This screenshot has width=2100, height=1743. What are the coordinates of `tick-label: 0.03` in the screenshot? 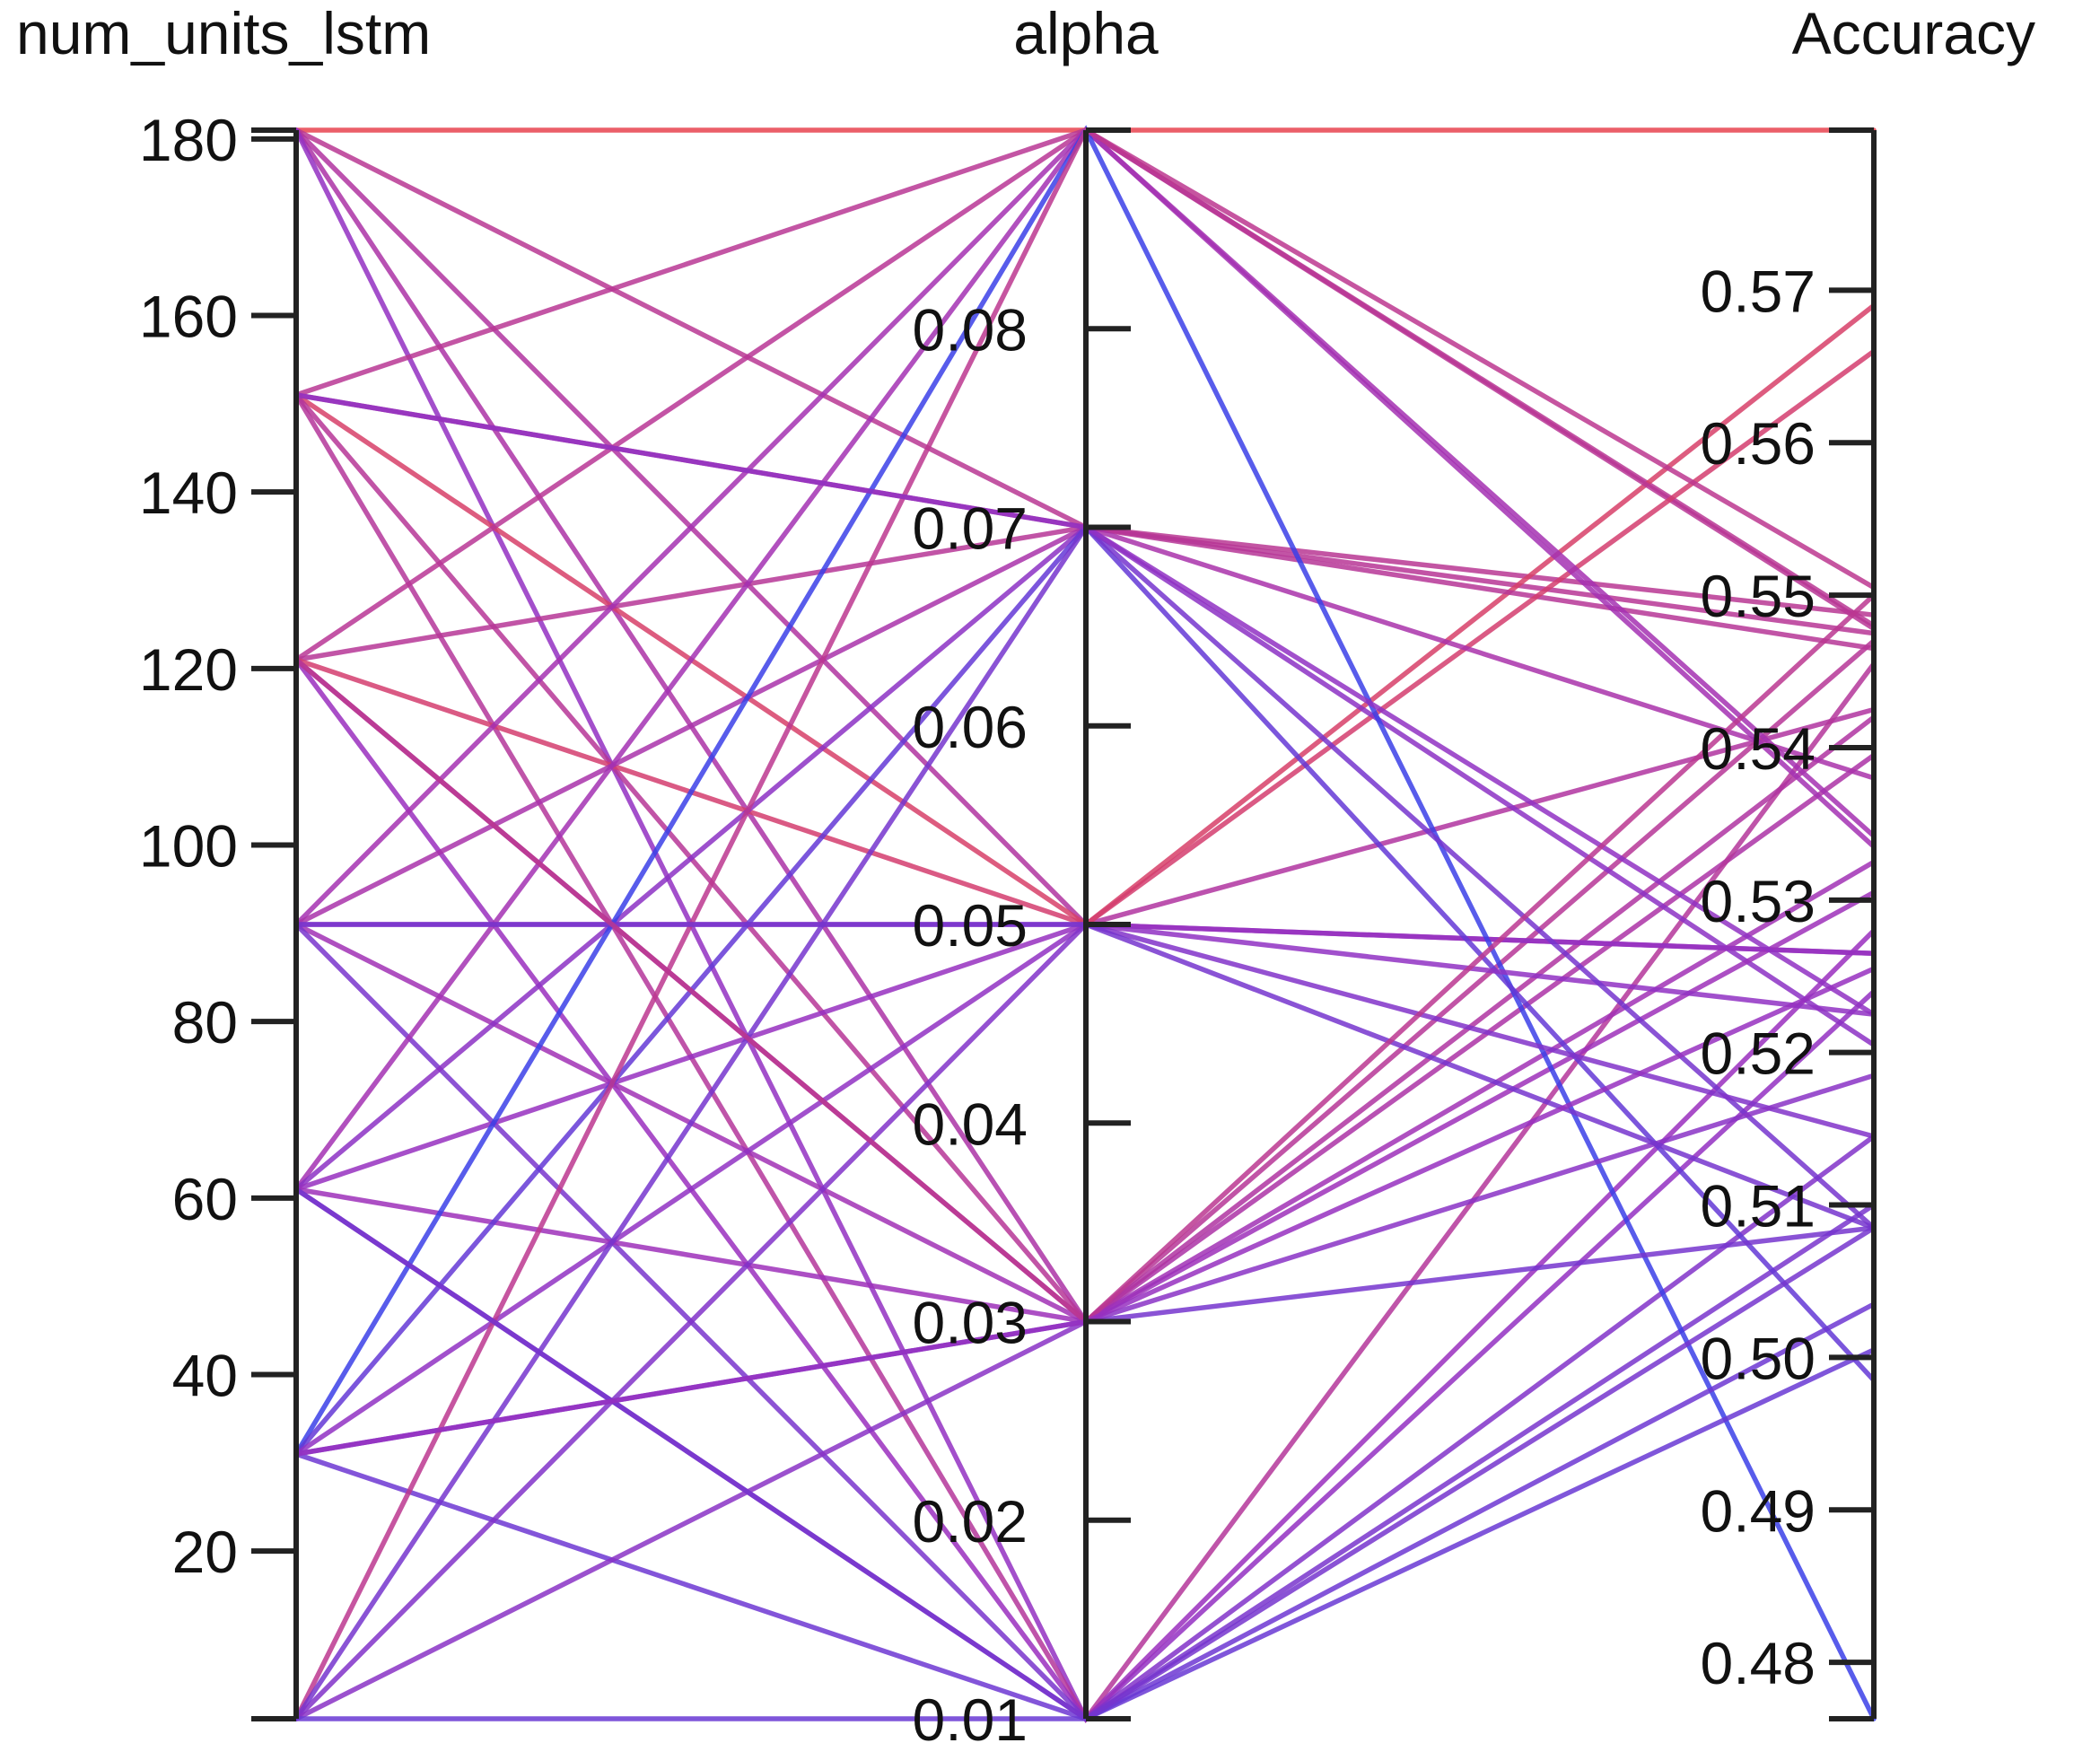 It's located at (971, 1323).